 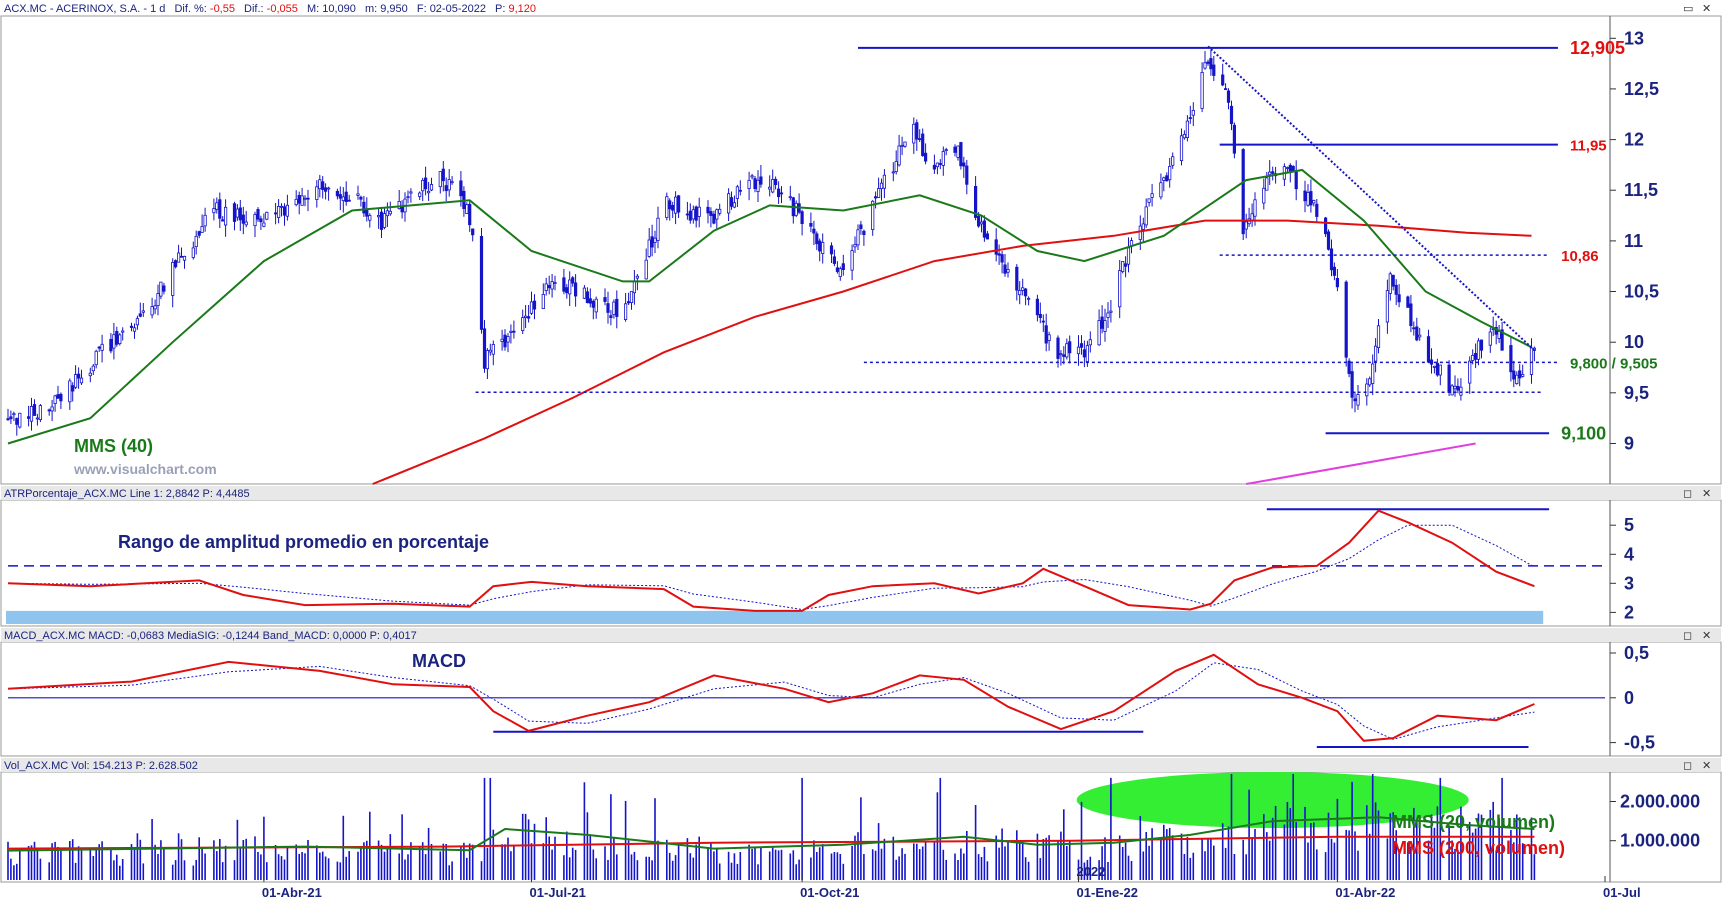 I want to click on y-tick-label: 12, so click(x=1634, y=140).